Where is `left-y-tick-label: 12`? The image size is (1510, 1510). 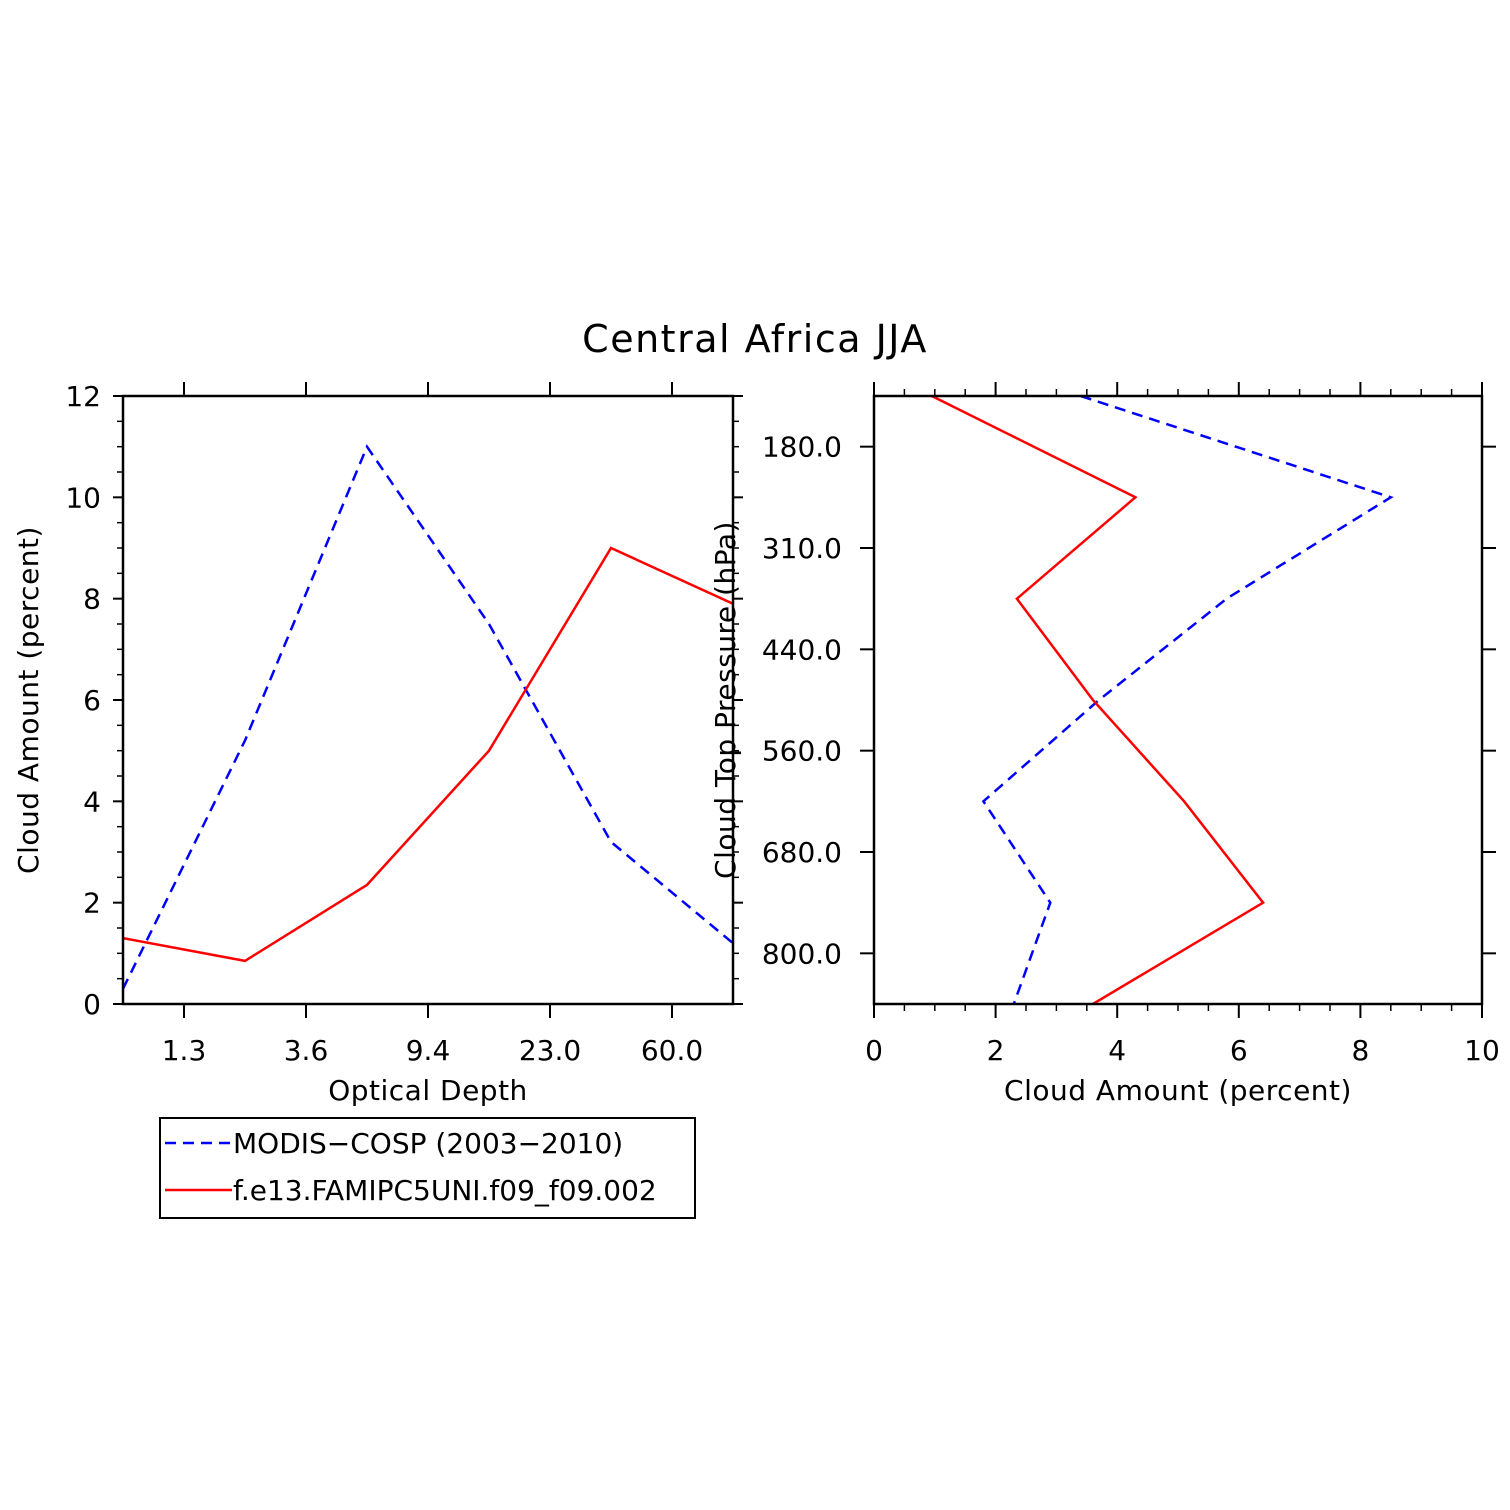
left-y-tick-label: 12 is located at coordinates (83, 396).